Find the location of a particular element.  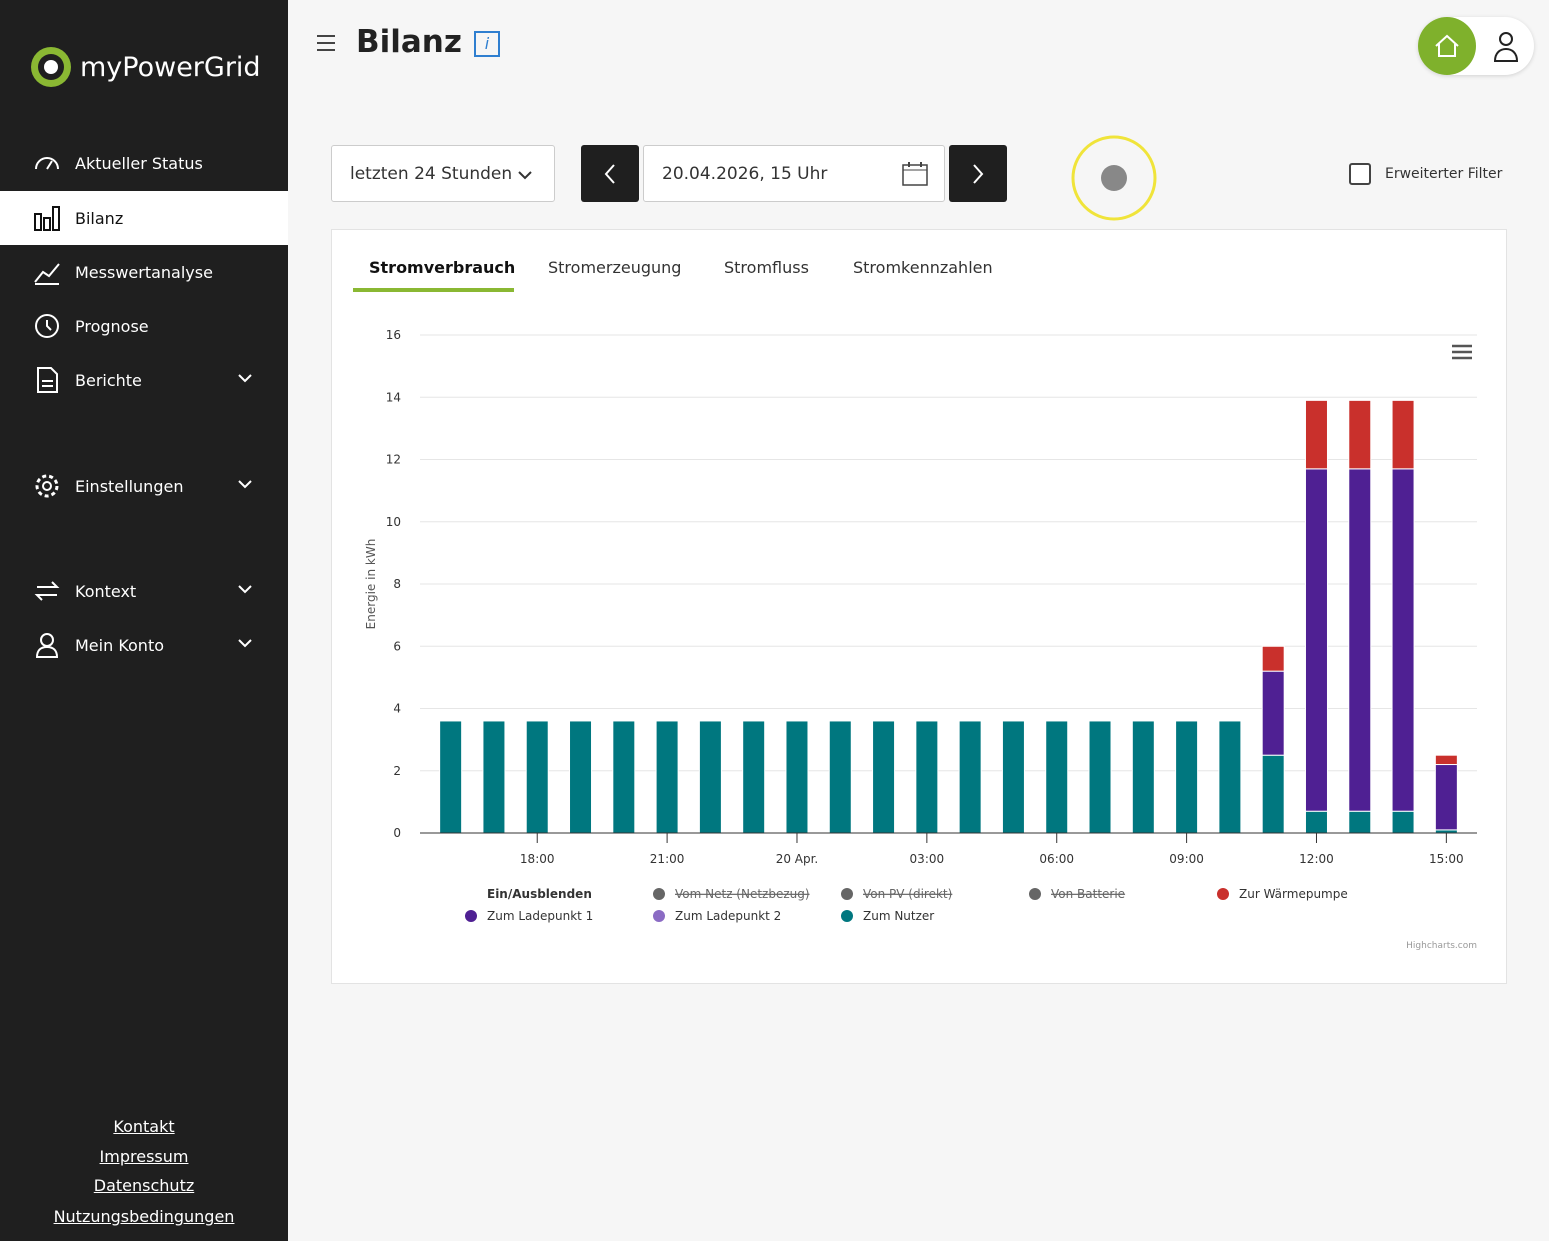

x-tick-label: 15:00 is located at coordinates (1446, 859).